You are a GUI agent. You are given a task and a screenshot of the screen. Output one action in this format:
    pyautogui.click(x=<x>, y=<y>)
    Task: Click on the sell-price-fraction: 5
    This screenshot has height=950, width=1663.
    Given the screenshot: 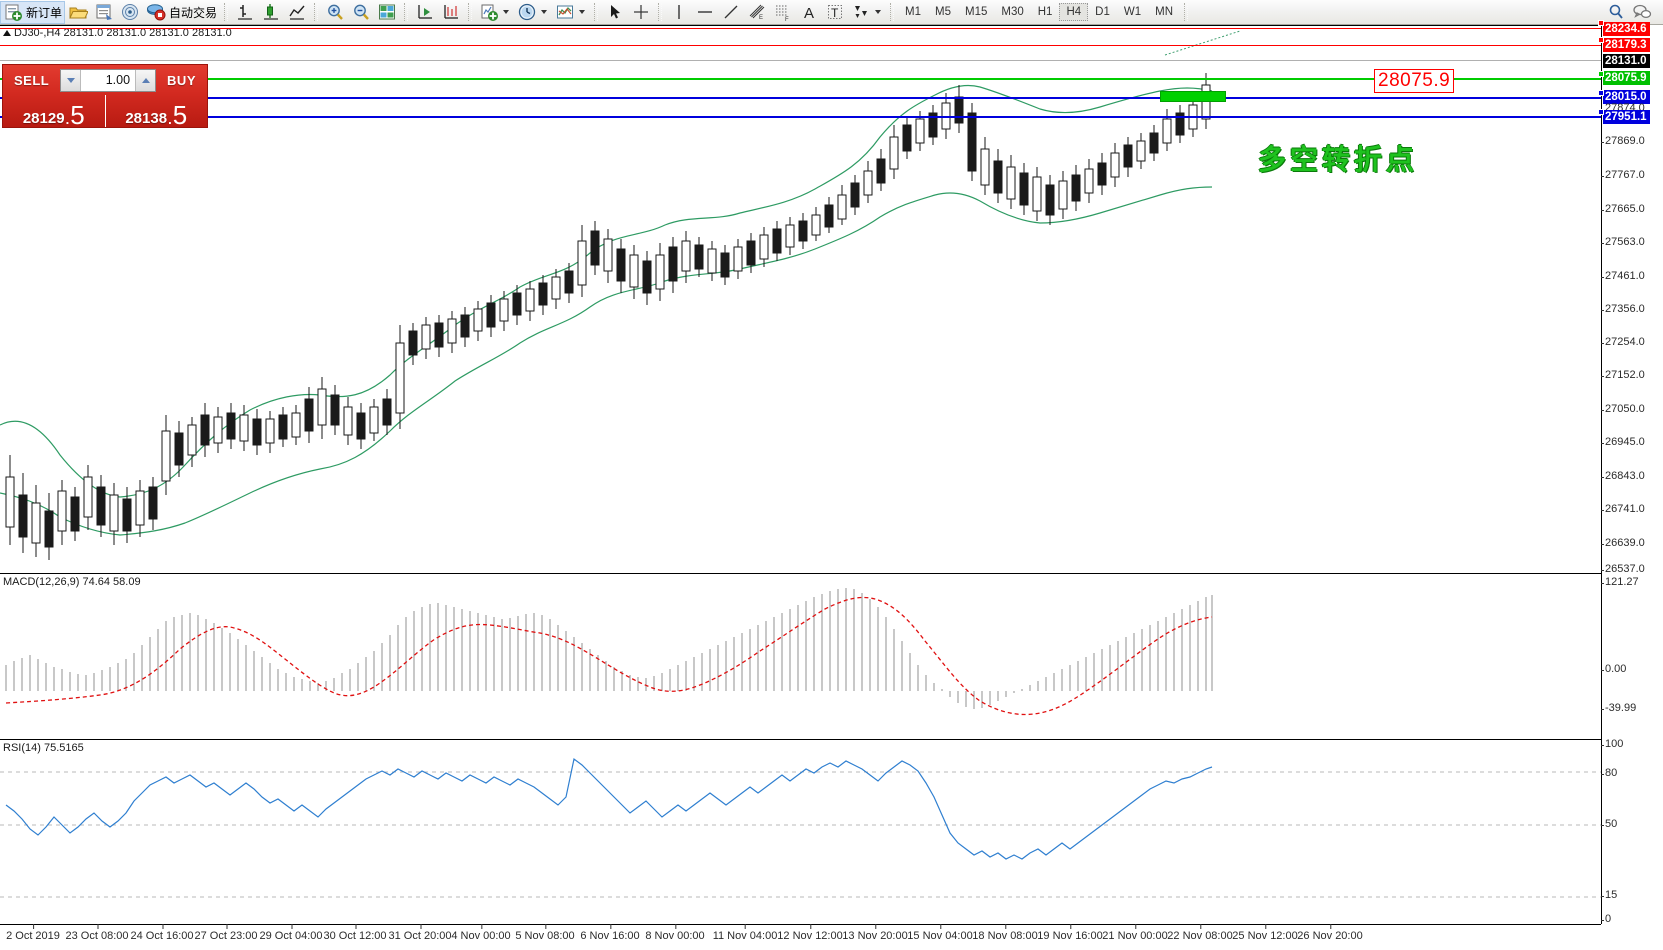 What is the action you would take?
    pyautogui.click(x=77, y=114)
    